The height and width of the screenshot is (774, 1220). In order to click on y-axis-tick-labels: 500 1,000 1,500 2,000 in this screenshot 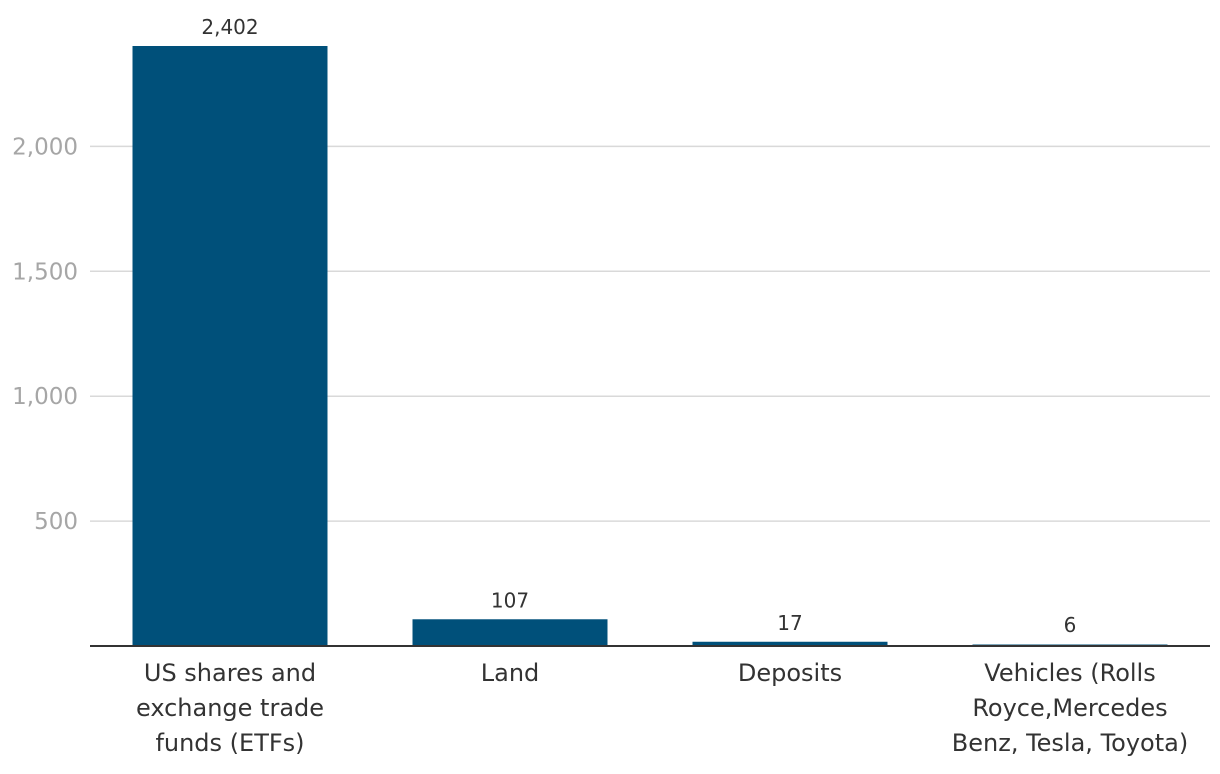, I will do `click(45, 334)`.